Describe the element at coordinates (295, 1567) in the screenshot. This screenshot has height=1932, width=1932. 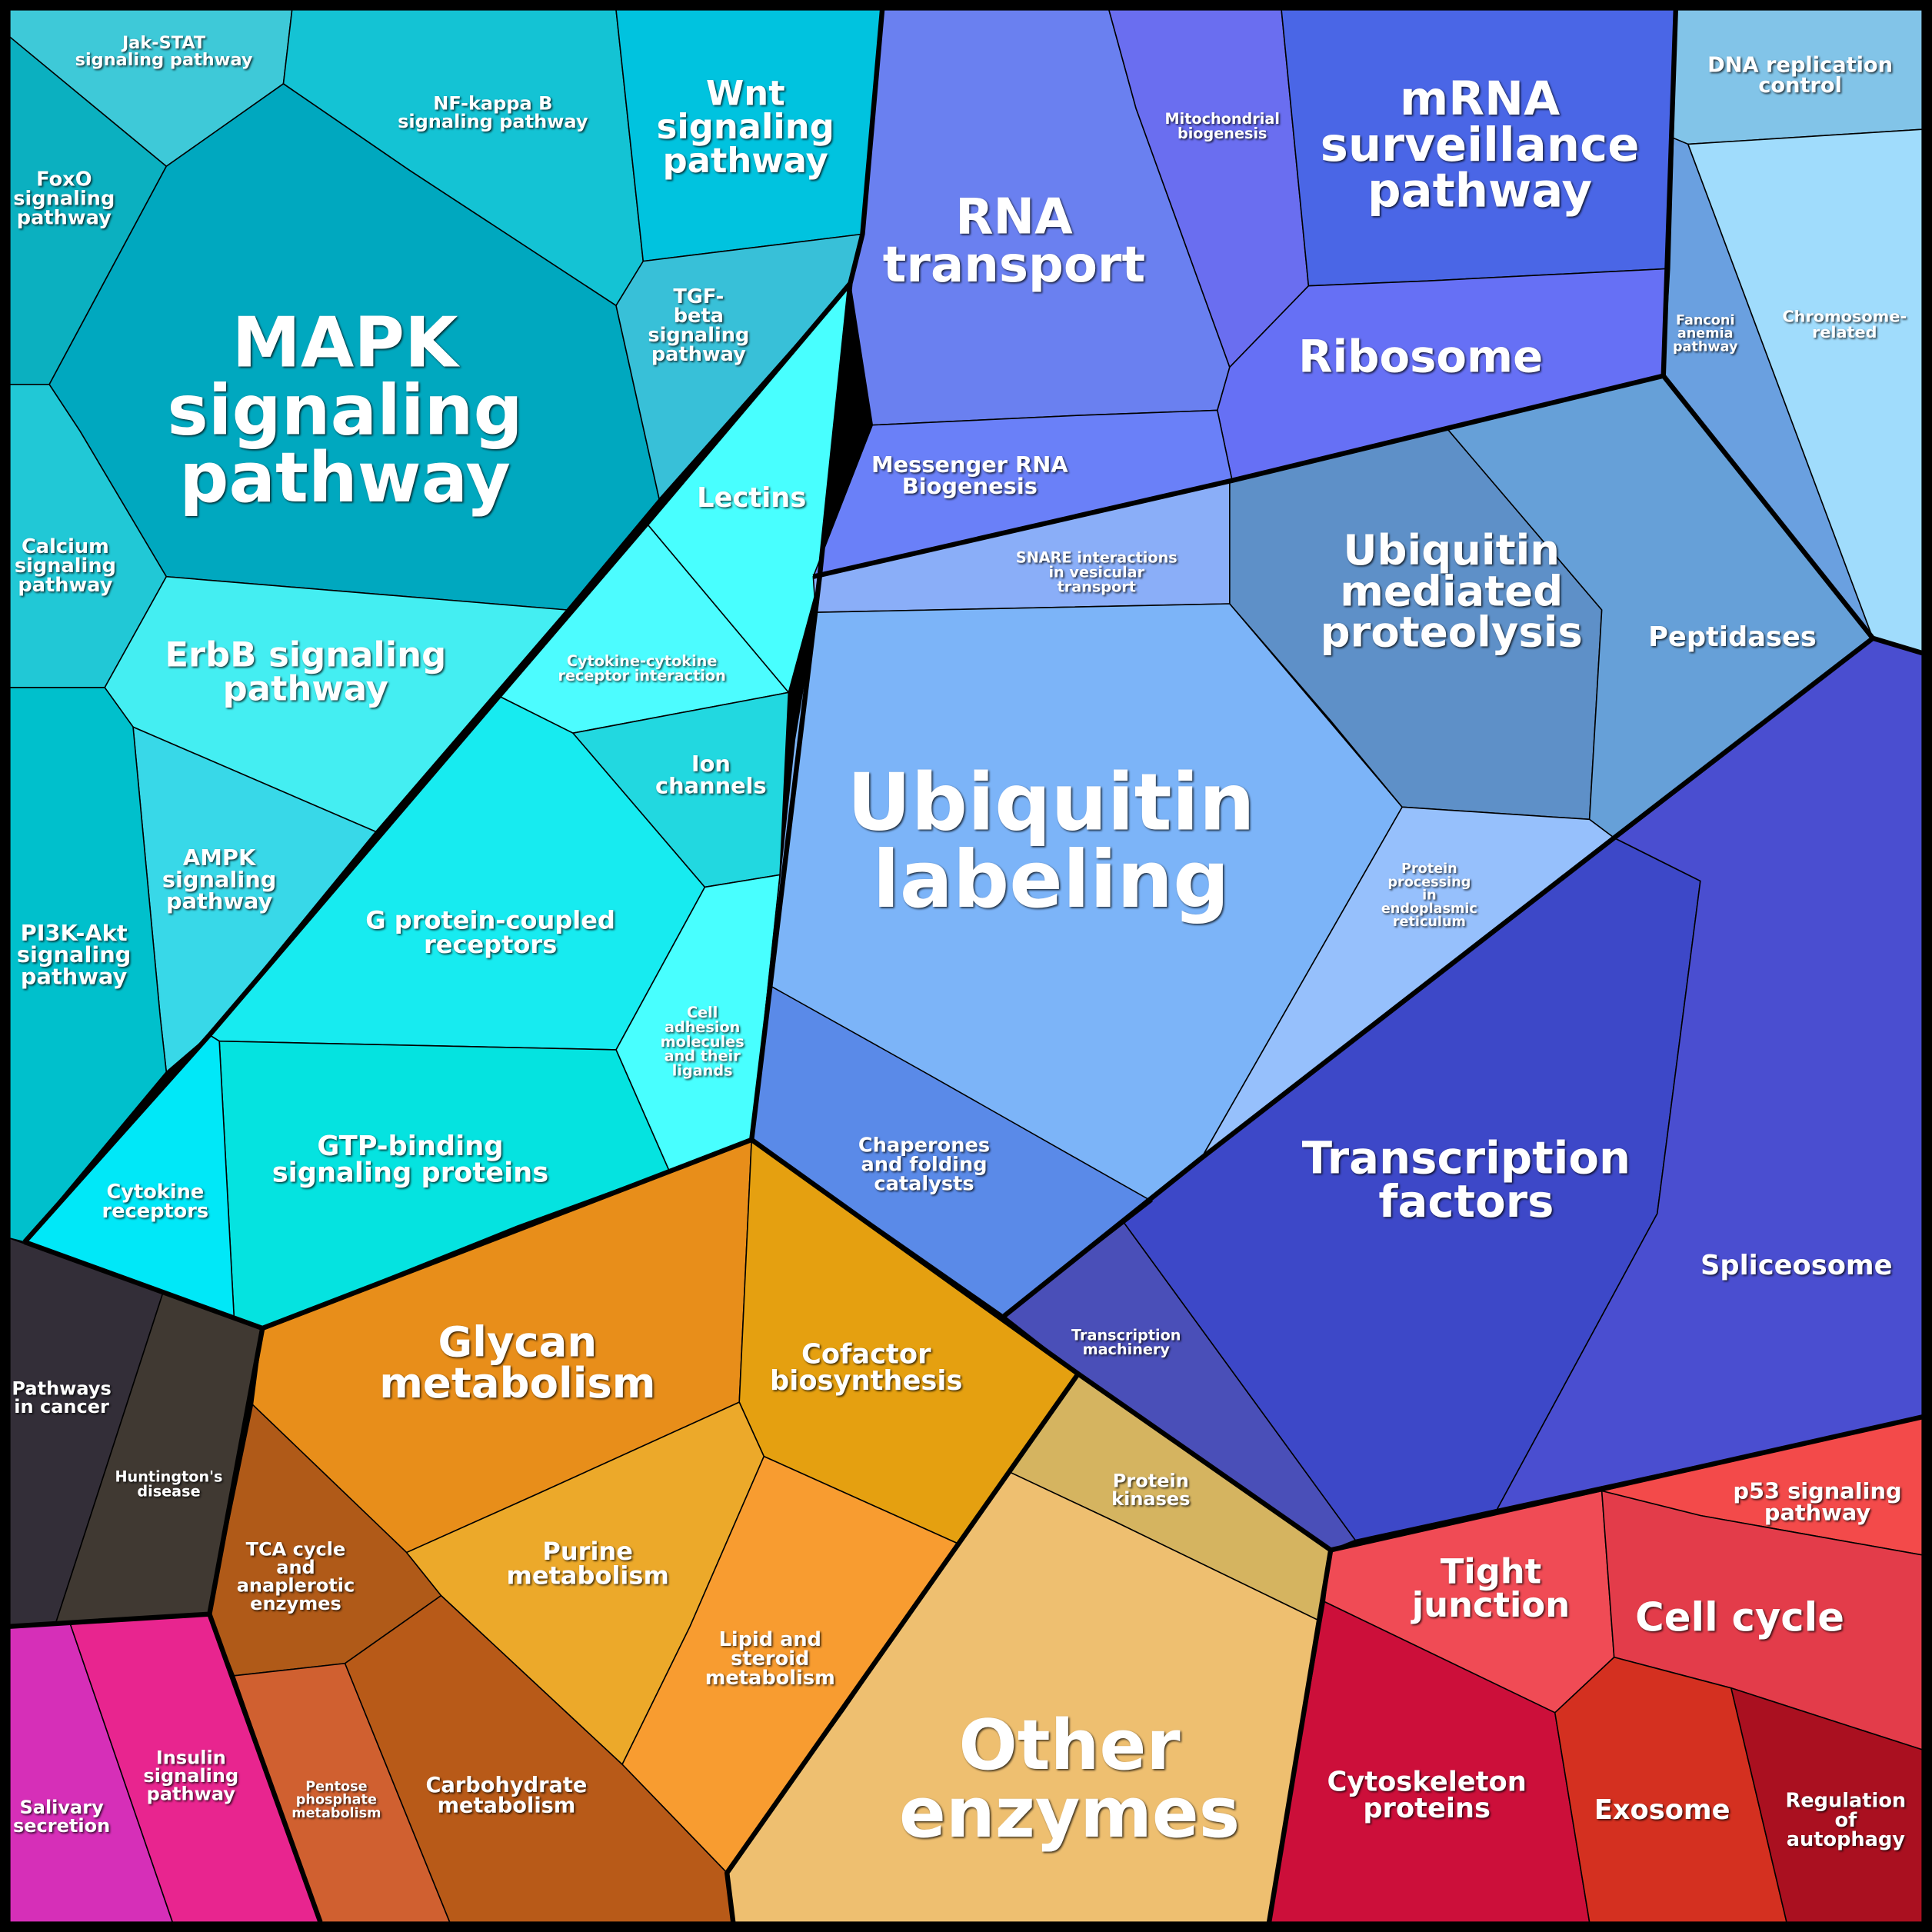
I see `cell-label: and` at that location.